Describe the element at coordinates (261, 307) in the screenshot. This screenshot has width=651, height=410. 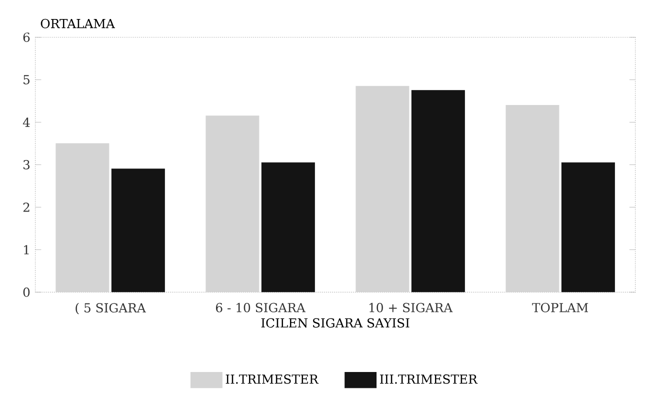
I see `x-tick-label: 6 - 10 SIGARA` at that location.